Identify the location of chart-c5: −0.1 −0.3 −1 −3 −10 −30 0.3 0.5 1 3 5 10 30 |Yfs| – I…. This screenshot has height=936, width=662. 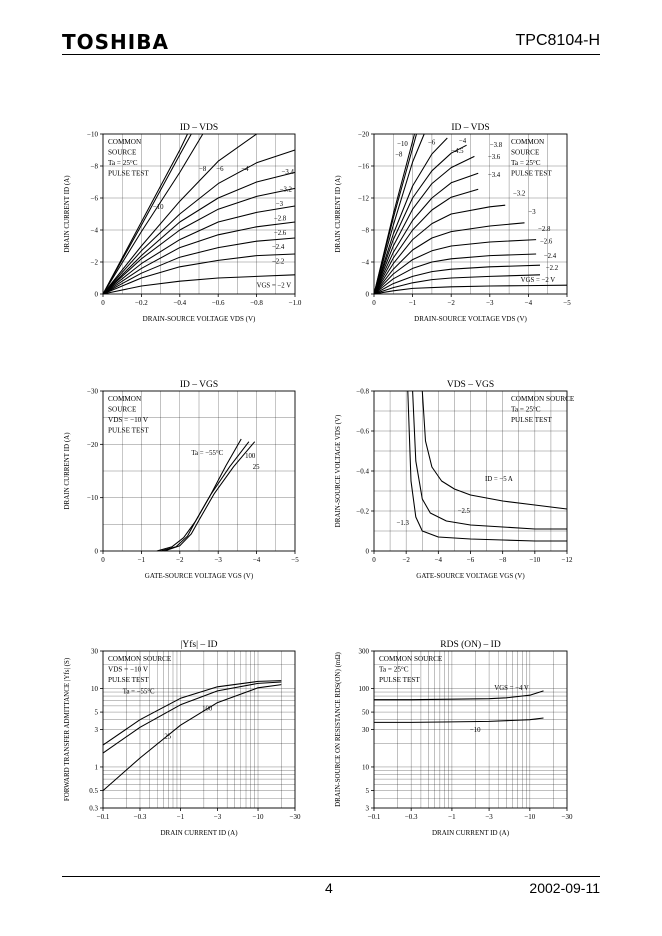
(182, 738).